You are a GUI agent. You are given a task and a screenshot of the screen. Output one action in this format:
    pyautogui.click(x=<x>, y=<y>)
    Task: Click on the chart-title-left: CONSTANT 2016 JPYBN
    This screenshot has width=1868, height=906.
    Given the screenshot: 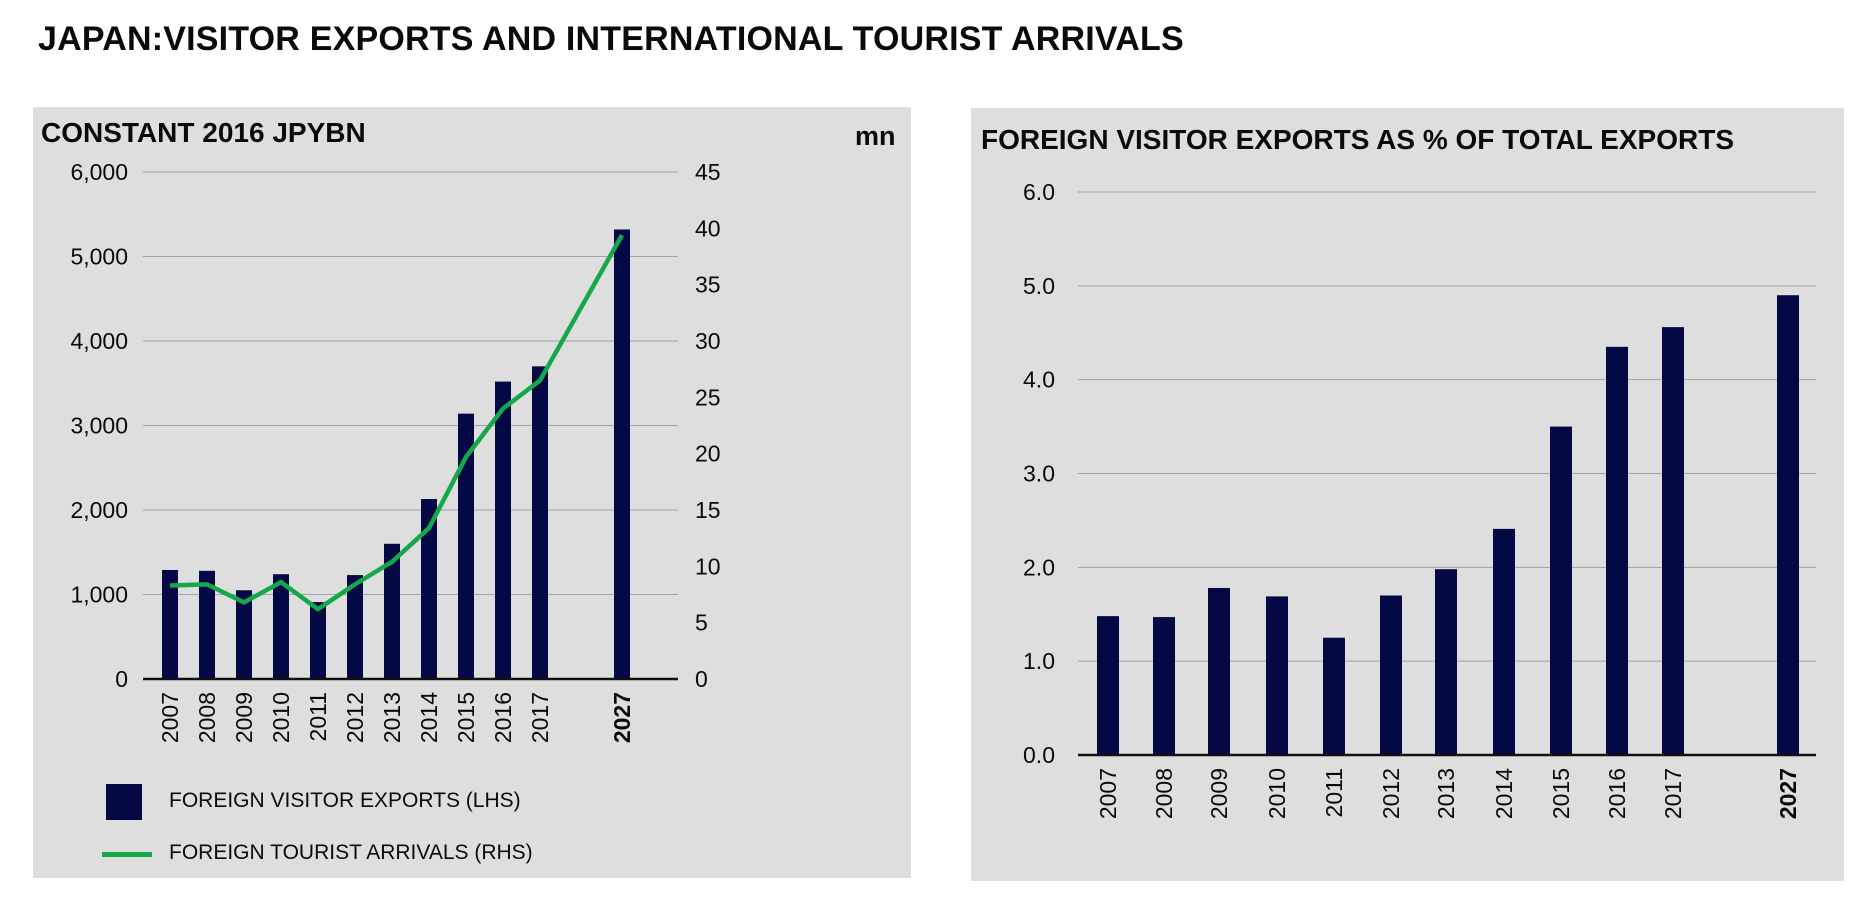 What is the action you would take?
    pyautogui.click(x=203, y=132)
    